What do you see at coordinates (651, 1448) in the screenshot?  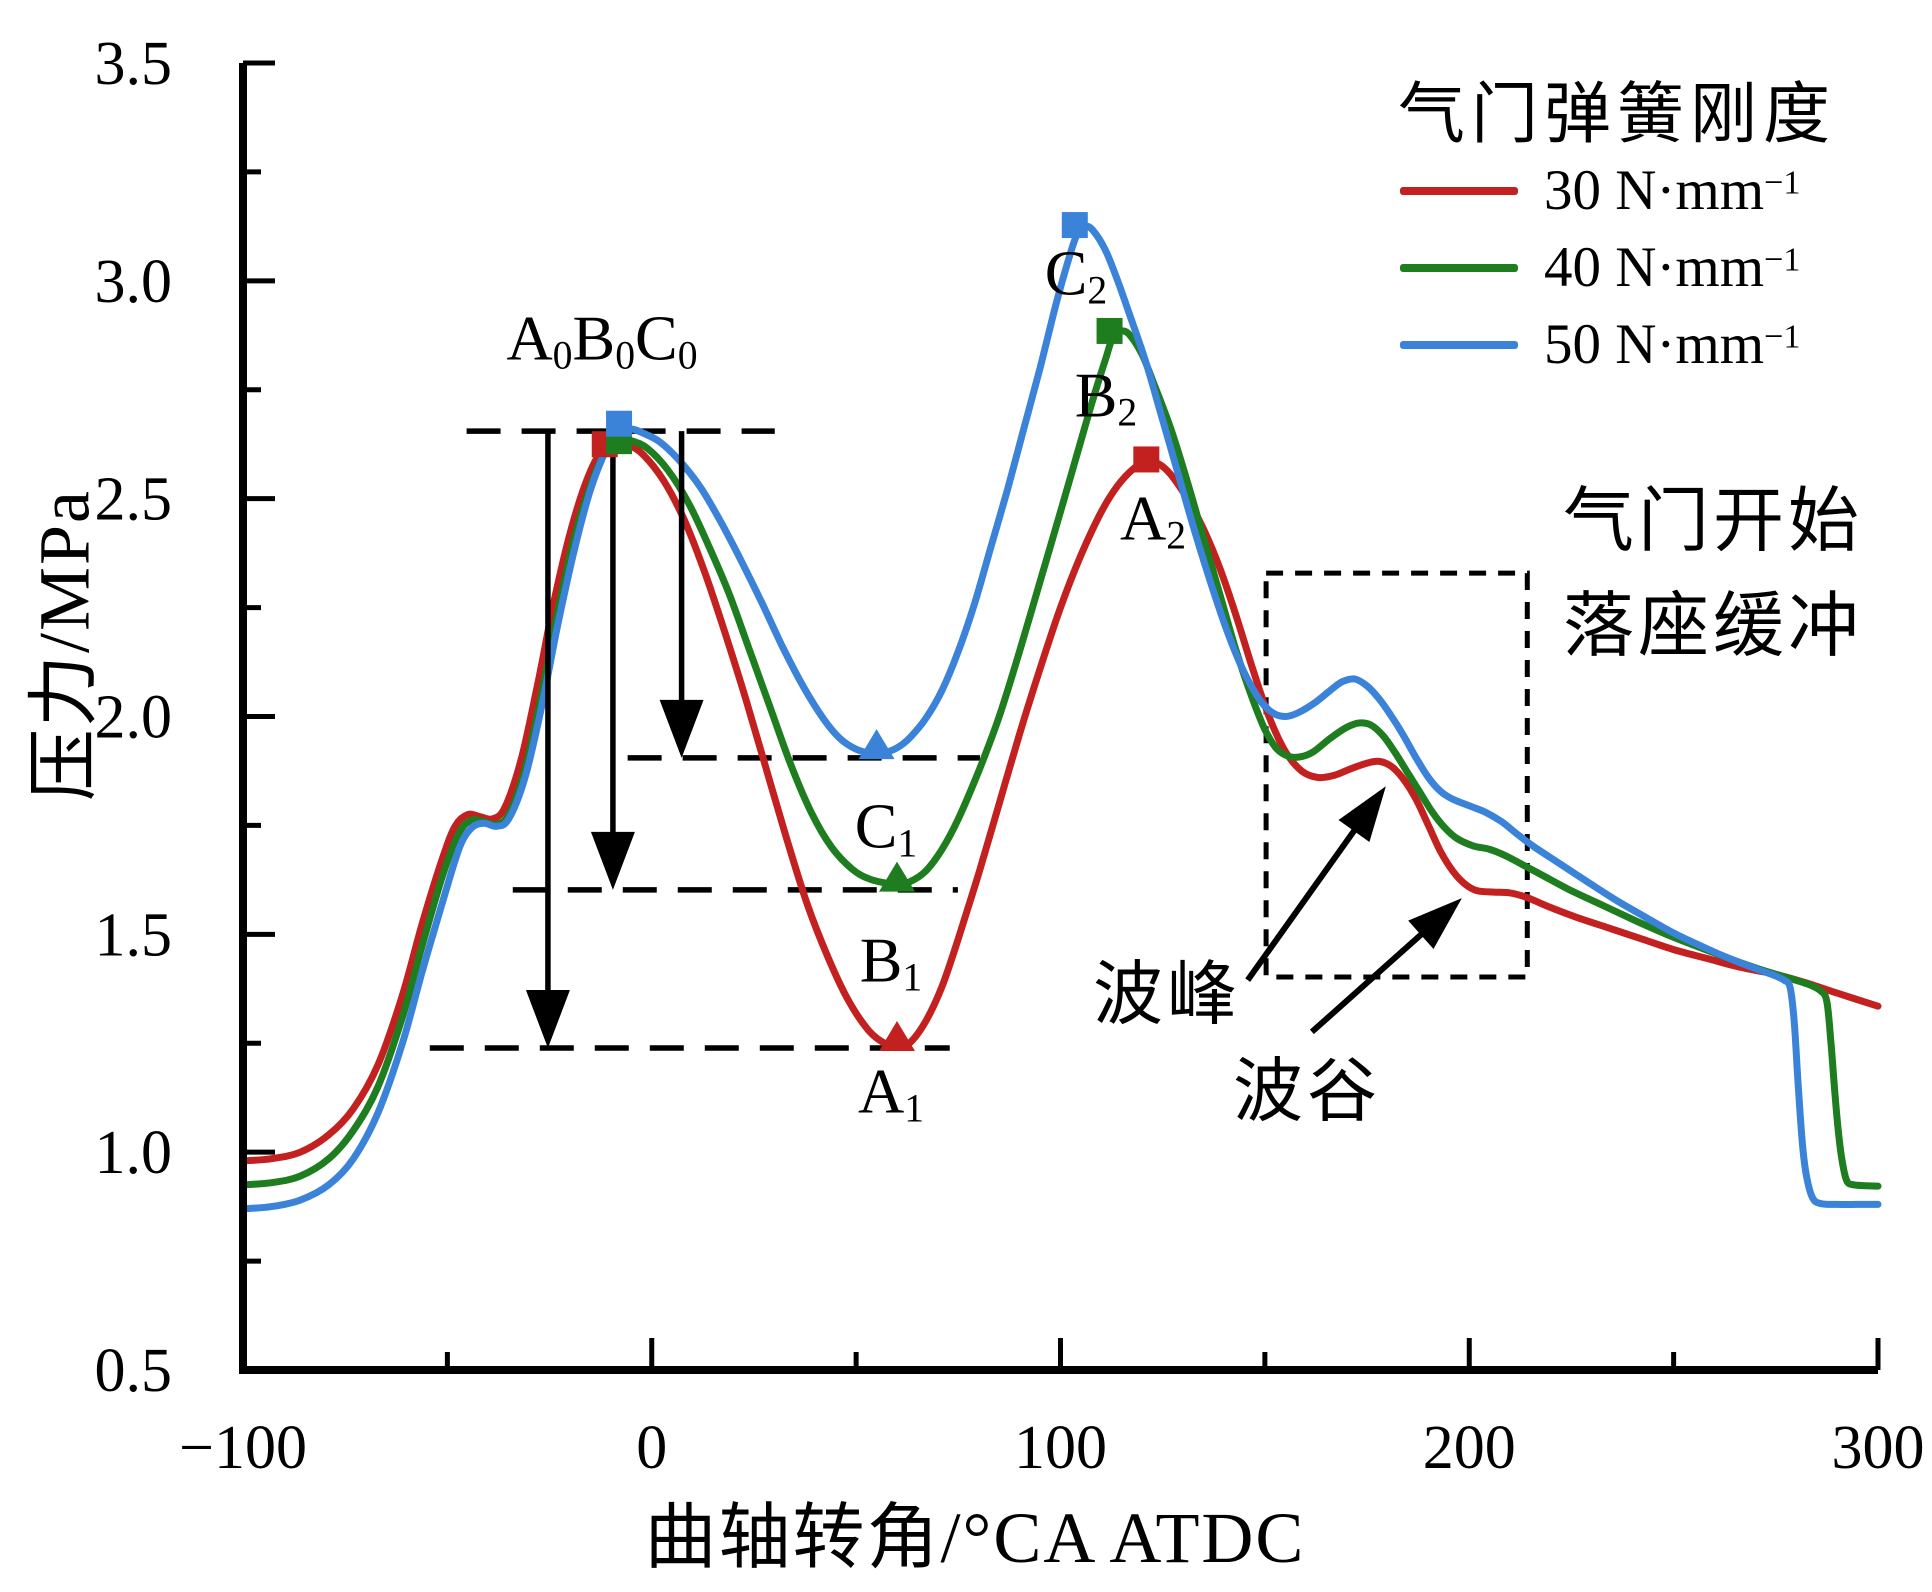 I see `x-tick-label-0: 0` at bounding box center [651, 1448].